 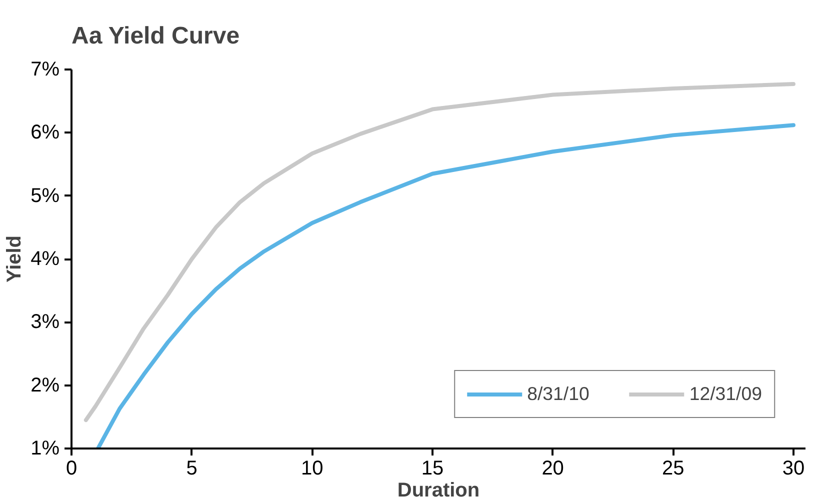 I want to click on y-tick-label: 4%, so click(x=45, y=259).